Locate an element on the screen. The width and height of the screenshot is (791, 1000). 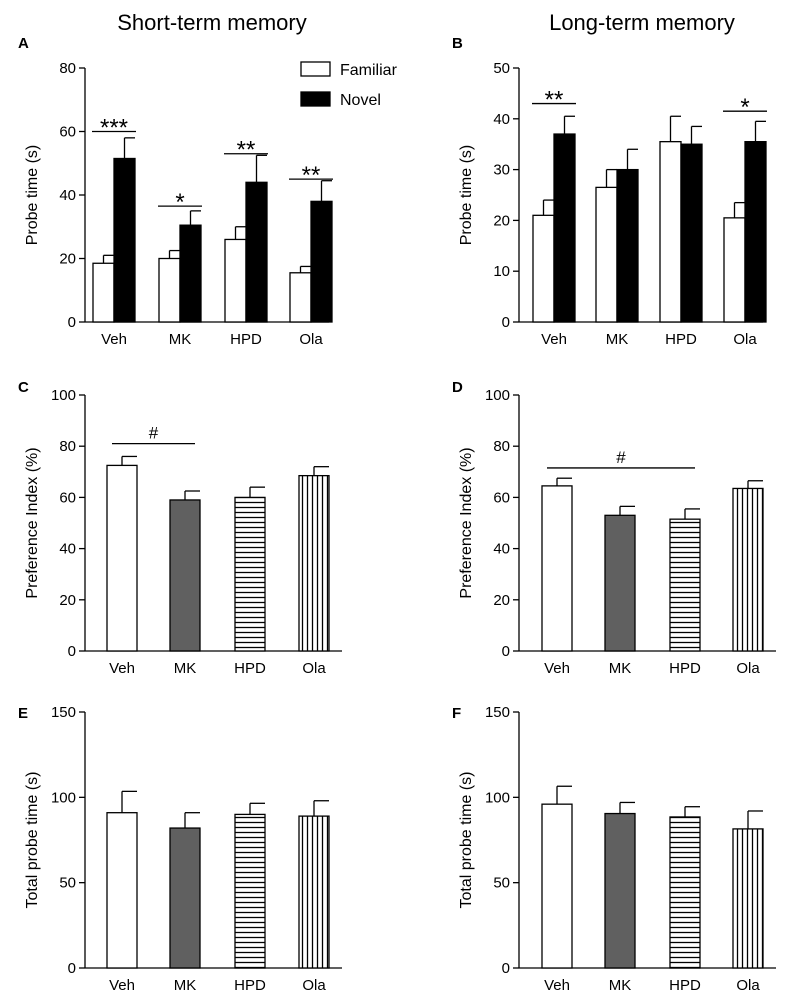
significance-stars: *** is located at coordinates (114, 128).